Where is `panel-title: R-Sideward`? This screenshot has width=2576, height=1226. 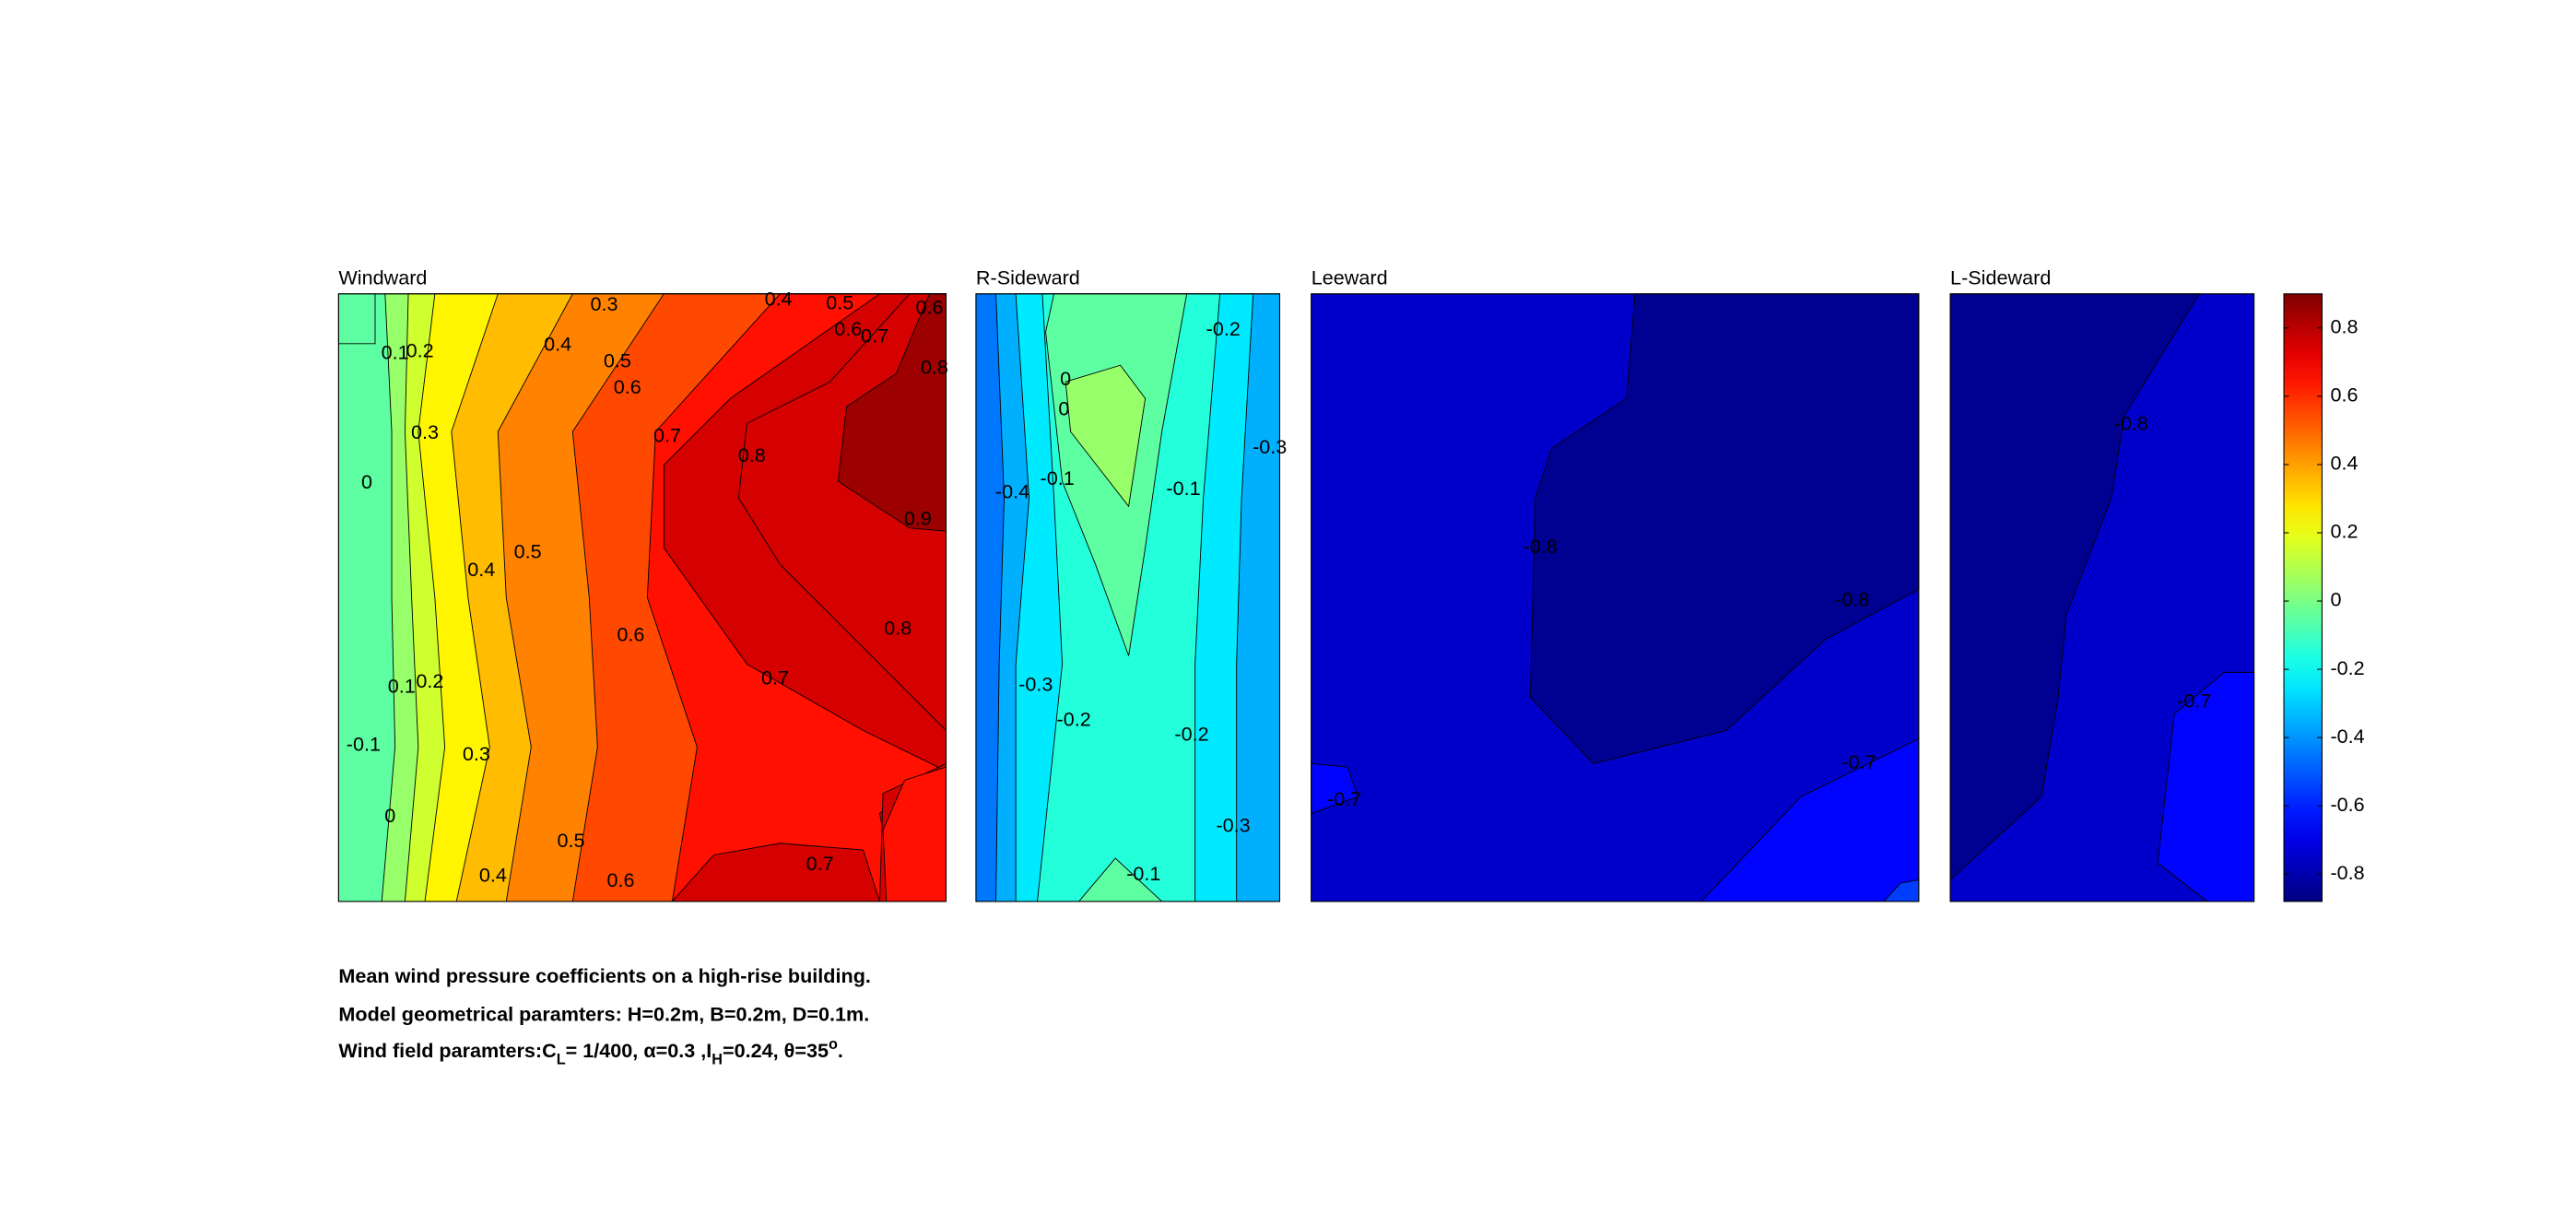
panel-title: R-Sideward is located at coordinates (1028, 277).